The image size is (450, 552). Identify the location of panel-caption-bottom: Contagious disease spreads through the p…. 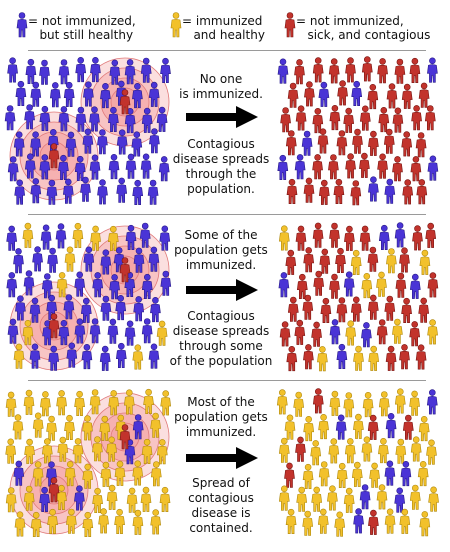
(221, 167).